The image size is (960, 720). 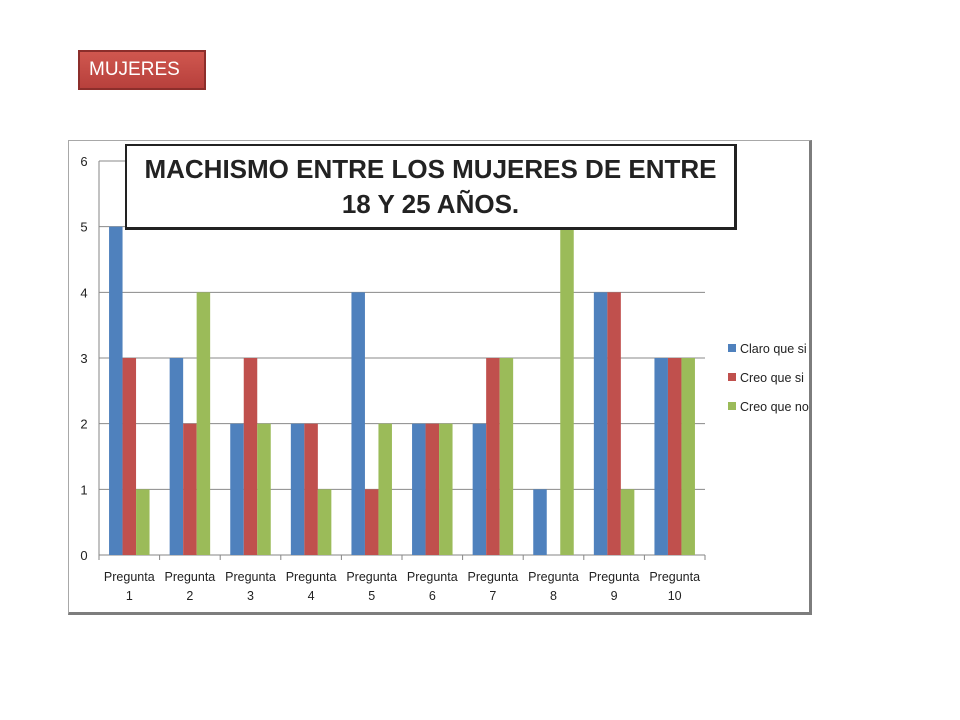 I want to click on y-tick-label: 1, so click(x=83, y=489).